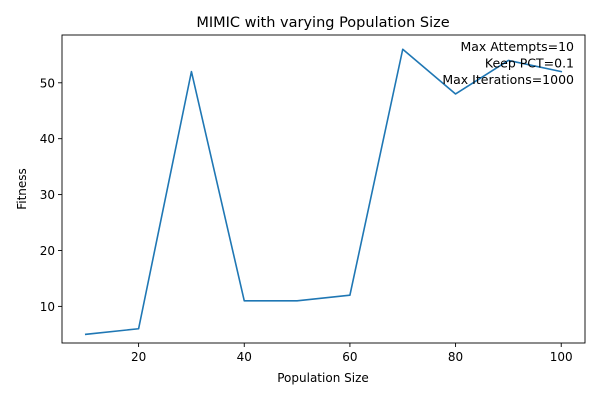 Image resolution: width=600 pixels, height=400 pixels. Describe the element at coordinates (529, 63) in the screenshot. I see `annotation-text-1: Keep PCT=0.1` at that location.